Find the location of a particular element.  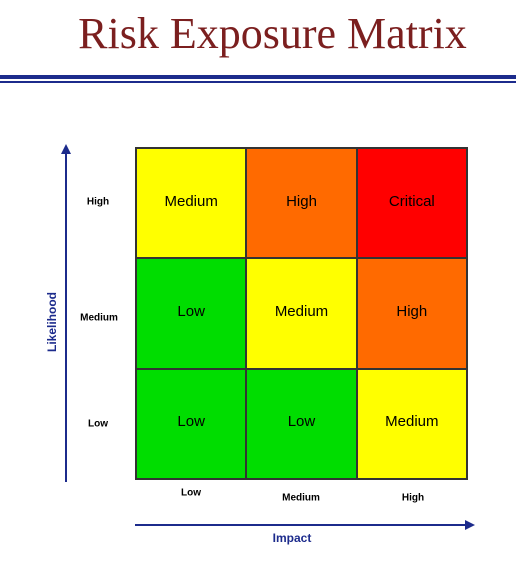

page-title: Risk Exposure Matrix is located at coordinates (272, 33).